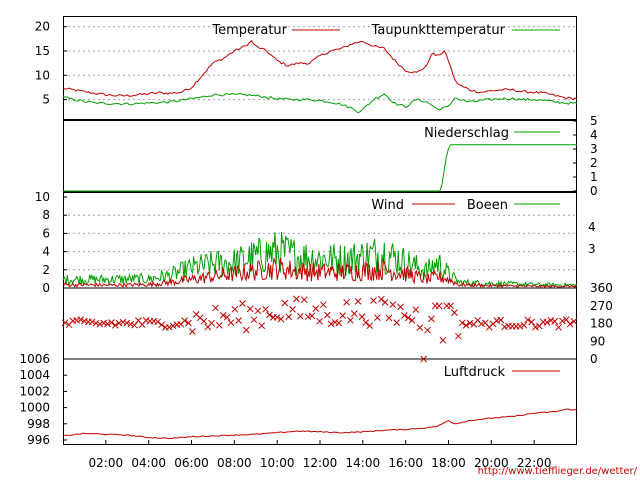 This screenshot has width=640, height=480. What do you see at coordinates (594, 149) in the screenshot?
I see `precip-y-tick-3: 3` at bounding box center [594, 149].